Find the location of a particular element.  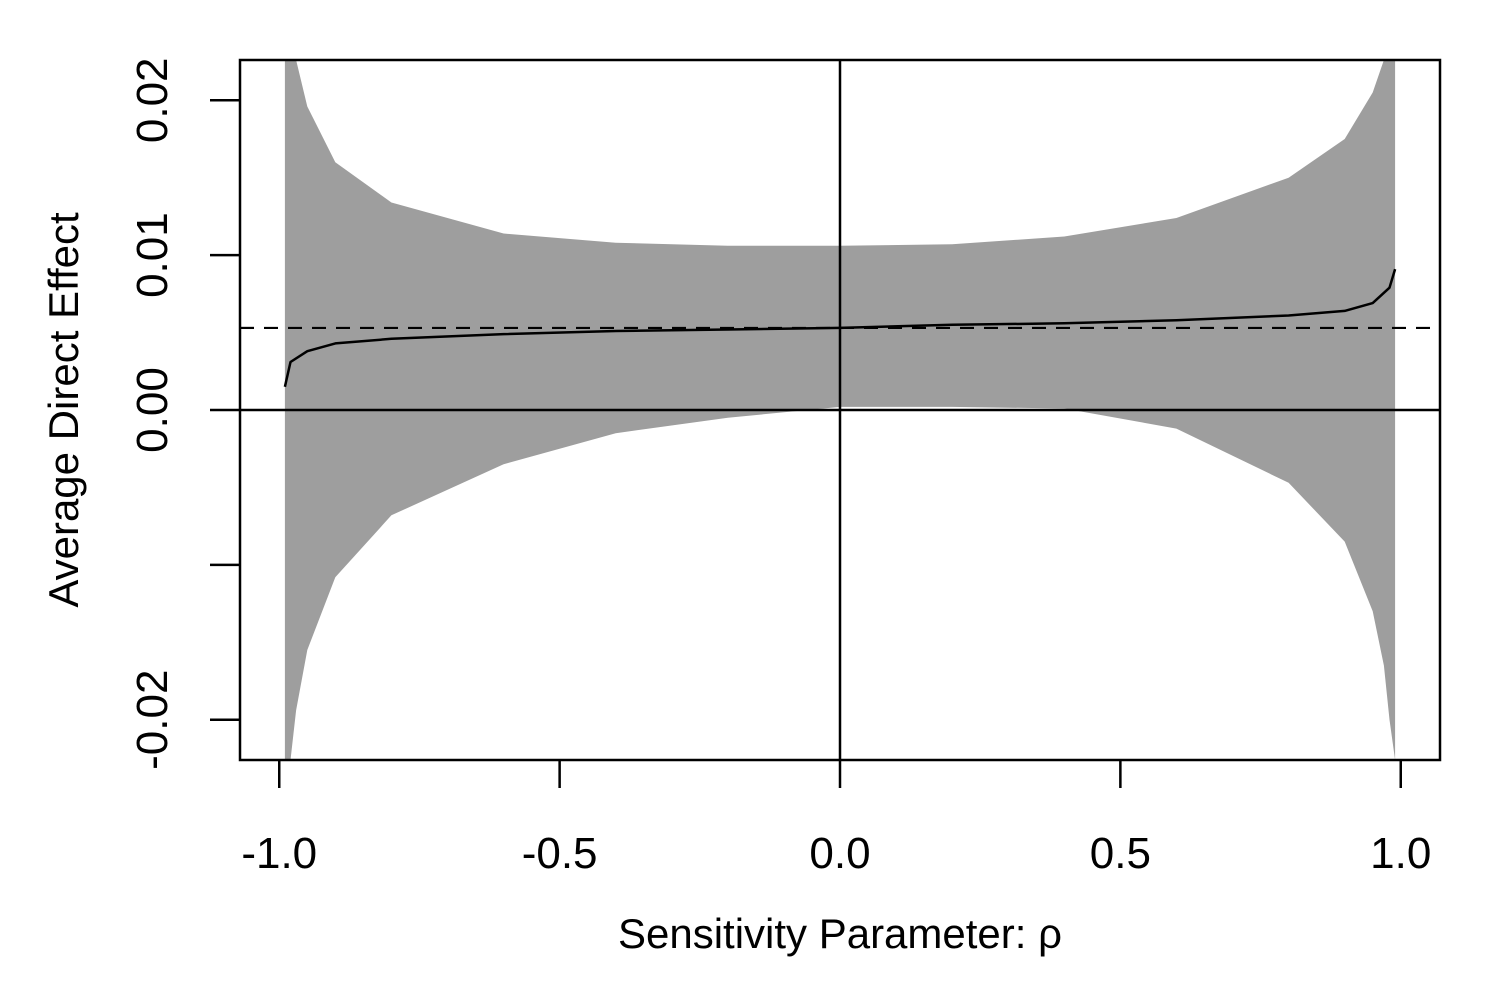

y-tick-label: 0.00 is located at coordinates (152, 410).